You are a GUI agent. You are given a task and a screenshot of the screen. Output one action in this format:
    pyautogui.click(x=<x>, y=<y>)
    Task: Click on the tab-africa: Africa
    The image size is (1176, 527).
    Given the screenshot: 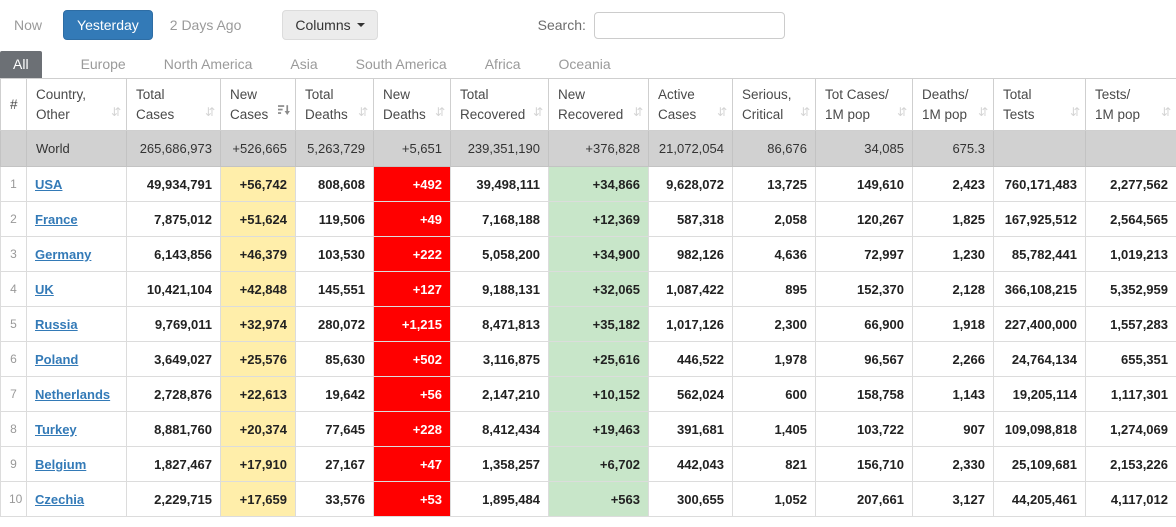 What is the action you would take?
    pyautogui.click(x=502, y=64)
    